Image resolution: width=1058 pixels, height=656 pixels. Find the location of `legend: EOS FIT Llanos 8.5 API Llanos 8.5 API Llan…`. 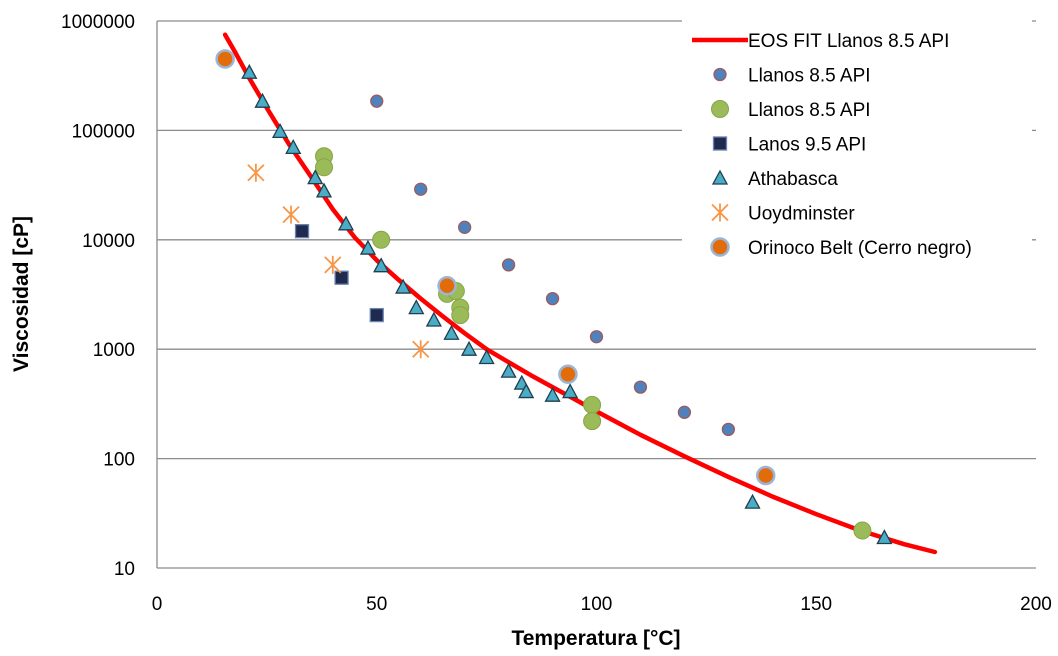

legend: EOS FIT Llanos 8.5 API Llanos 8.5 API Llan… is located at coordinates (857, 146).